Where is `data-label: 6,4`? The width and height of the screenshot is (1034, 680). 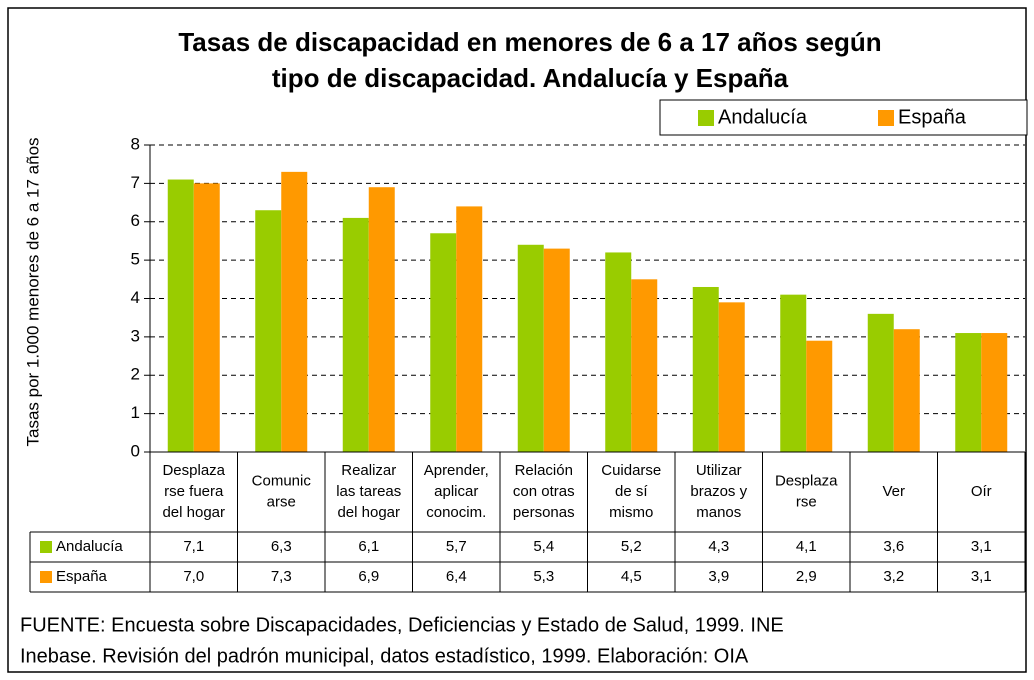 data-label: 6,4 is located at coordinates (456, 576).